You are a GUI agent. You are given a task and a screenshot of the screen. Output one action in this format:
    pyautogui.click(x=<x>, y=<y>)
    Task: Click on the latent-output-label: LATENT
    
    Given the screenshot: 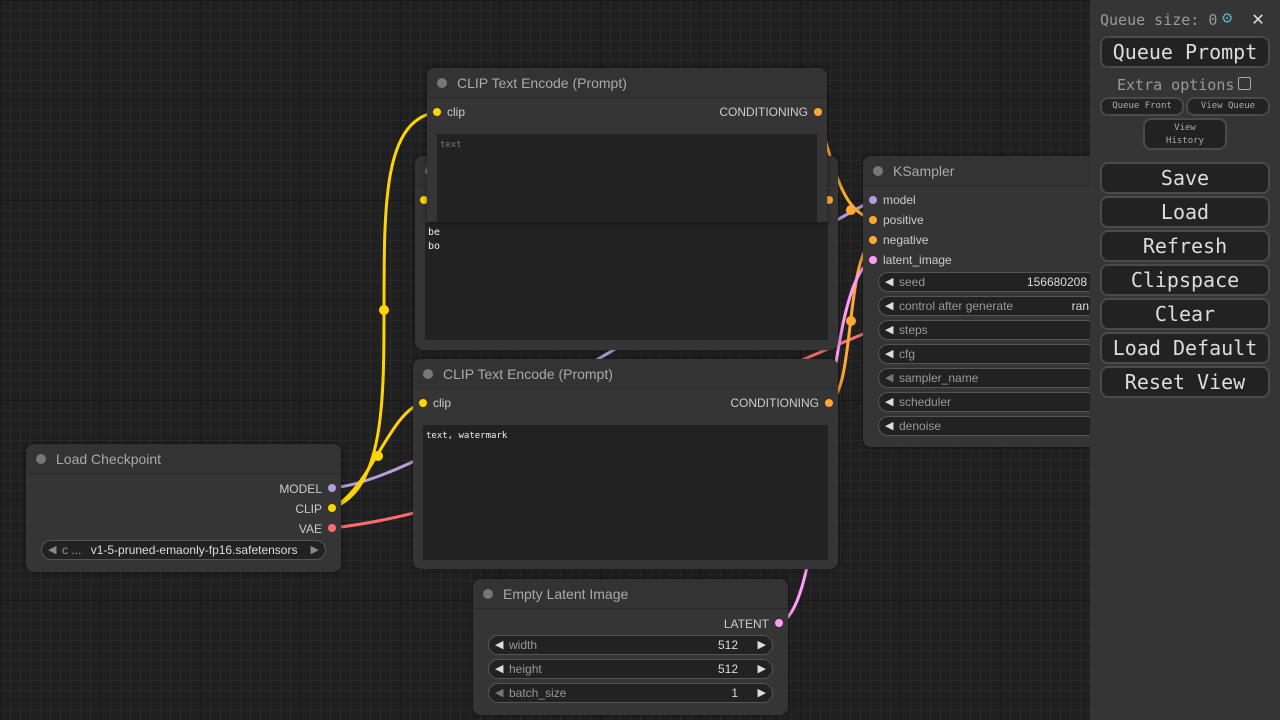 What is the action you would take?
    pyautogui.click(x=746, y=624)
    